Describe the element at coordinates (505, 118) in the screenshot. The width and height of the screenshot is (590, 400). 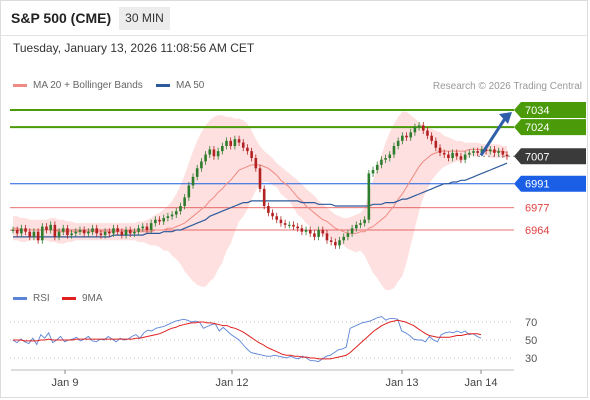
I see `projection-arrowhead` at that location.